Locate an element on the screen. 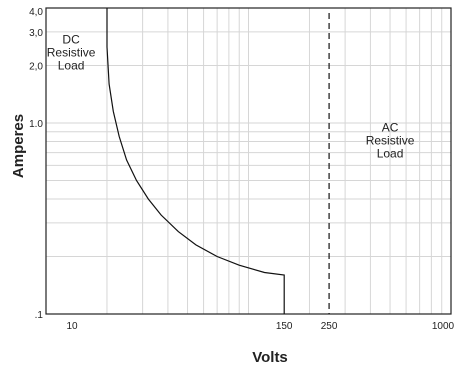  region-label-1: DC Resistive Load is located at coordinates (71, 53).